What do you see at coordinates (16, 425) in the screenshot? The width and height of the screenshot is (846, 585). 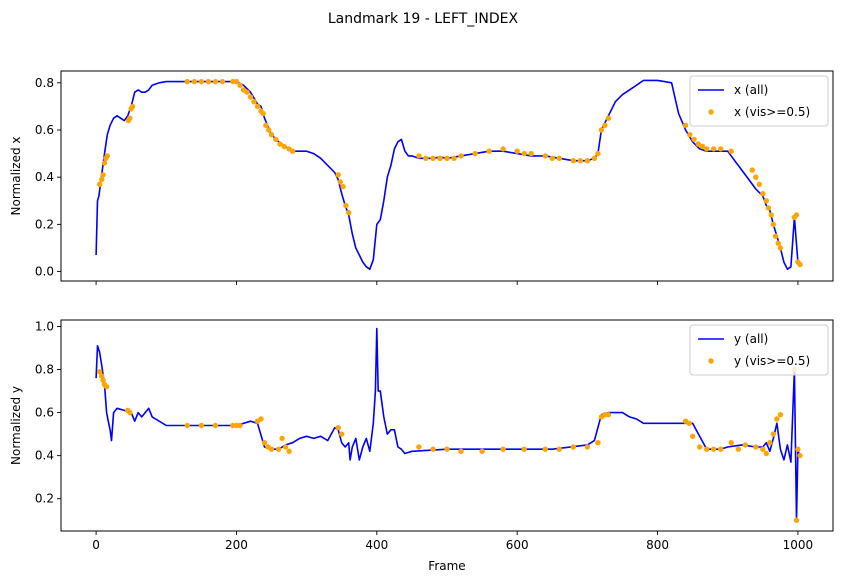 I see `y-axis-label: Normalized y` at bounding box center [16, 425].